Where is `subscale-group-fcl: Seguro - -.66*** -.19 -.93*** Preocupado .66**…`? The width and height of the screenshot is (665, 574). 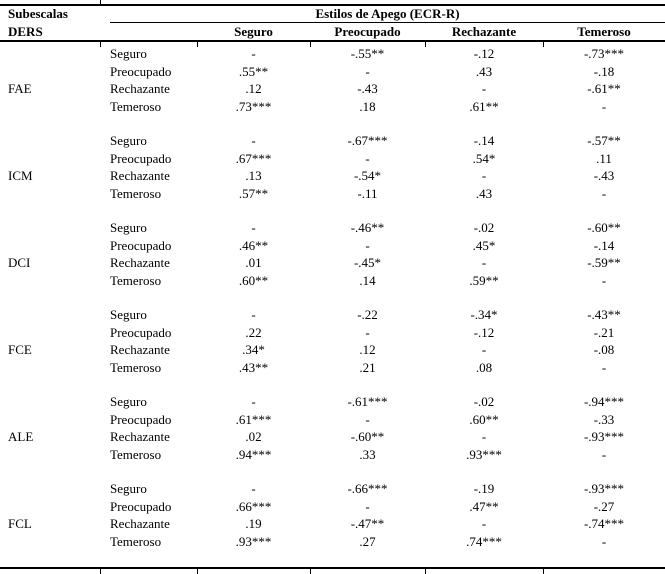 subscale-group-fcl: Seguro - -.66*** -.19 -.93*** Preocupado .66**… is located at coordinates (332, 515).